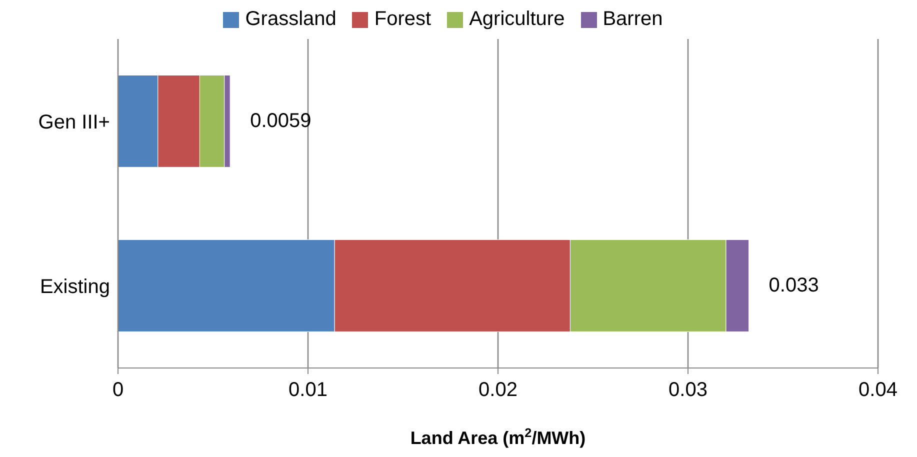  Describe the element at coordinates (793, 285) in the screenshot. I see `total-label: 0.033` at that location.